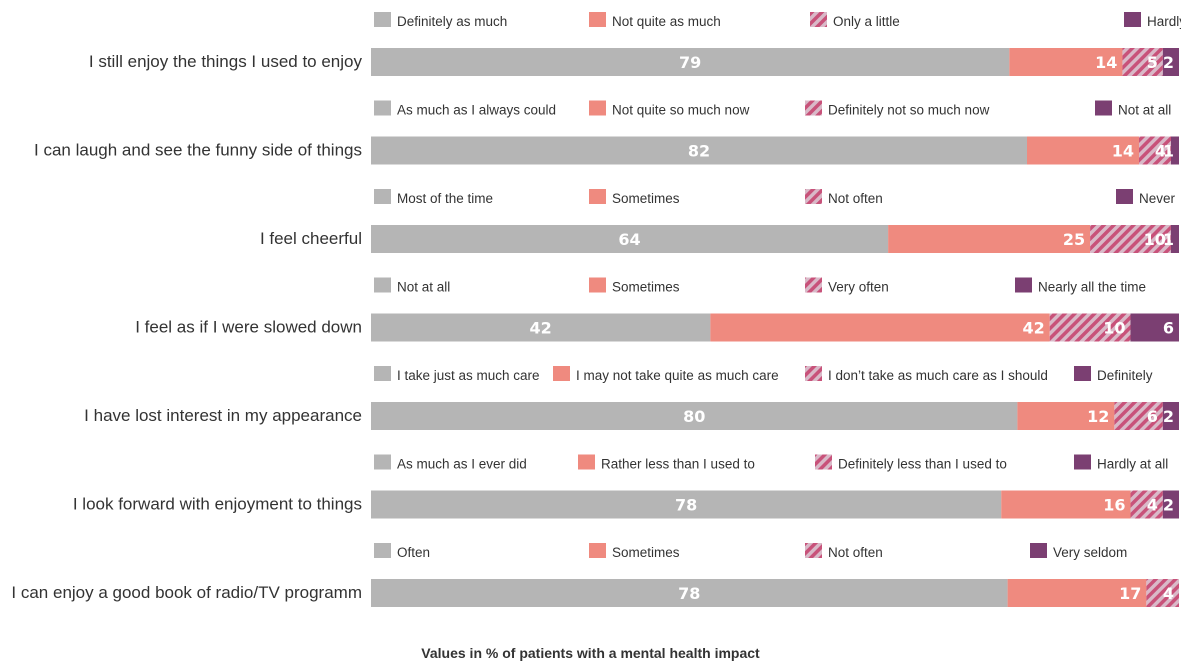 The height and width of the screenshot is (661, 1181). Describe the element at coordinates (248, 327) in the screenshot. I see `question-label: I feel as if I were slowed down` at that location.